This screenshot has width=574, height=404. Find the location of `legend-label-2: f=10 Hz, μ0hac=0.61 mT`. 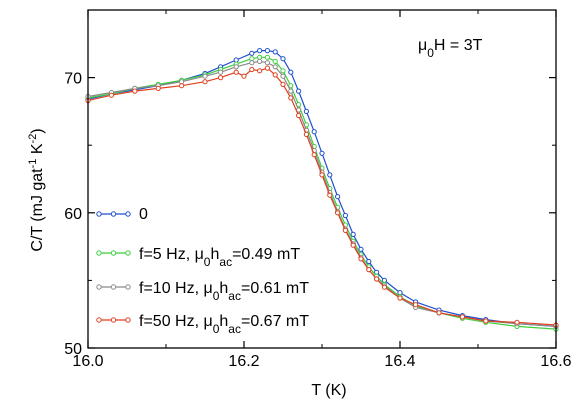

legend-label-2: f=10 Hz, μ0hac=0.61 mT is located at coordinates (224, 291).